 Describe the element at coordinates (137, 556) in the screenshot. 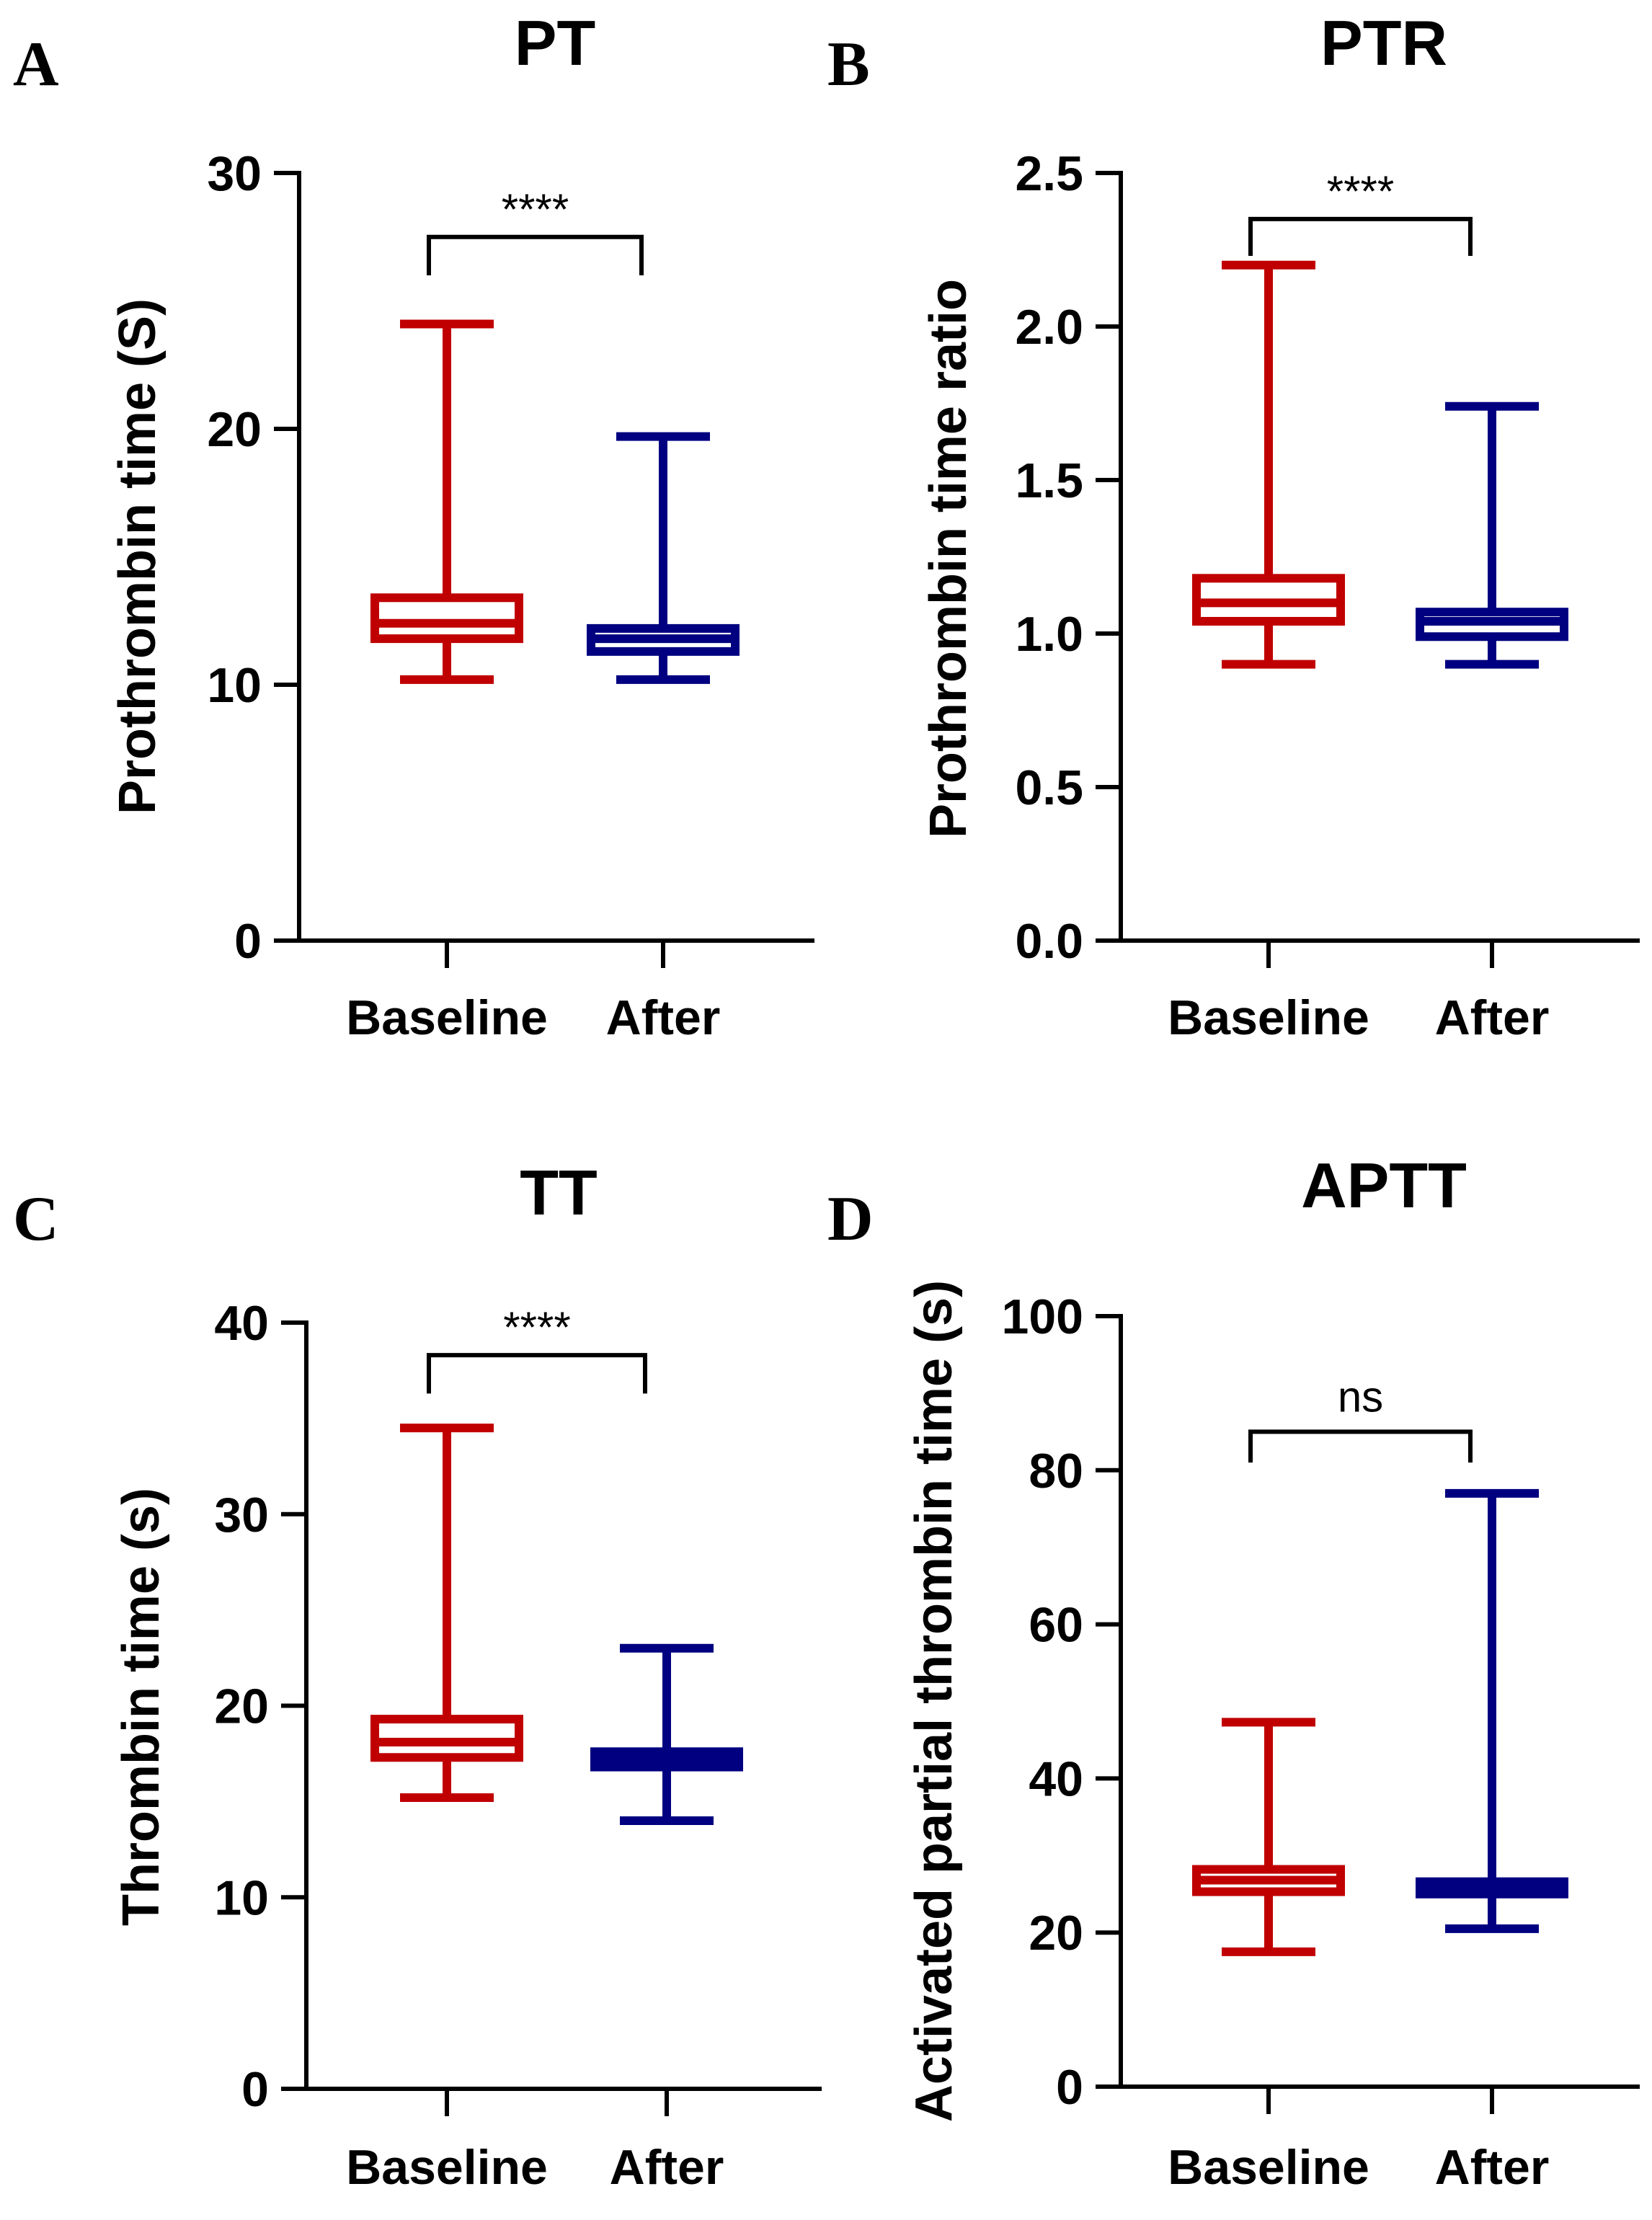

I see `y-axis-label: Prothrombin time (S)` at that location.